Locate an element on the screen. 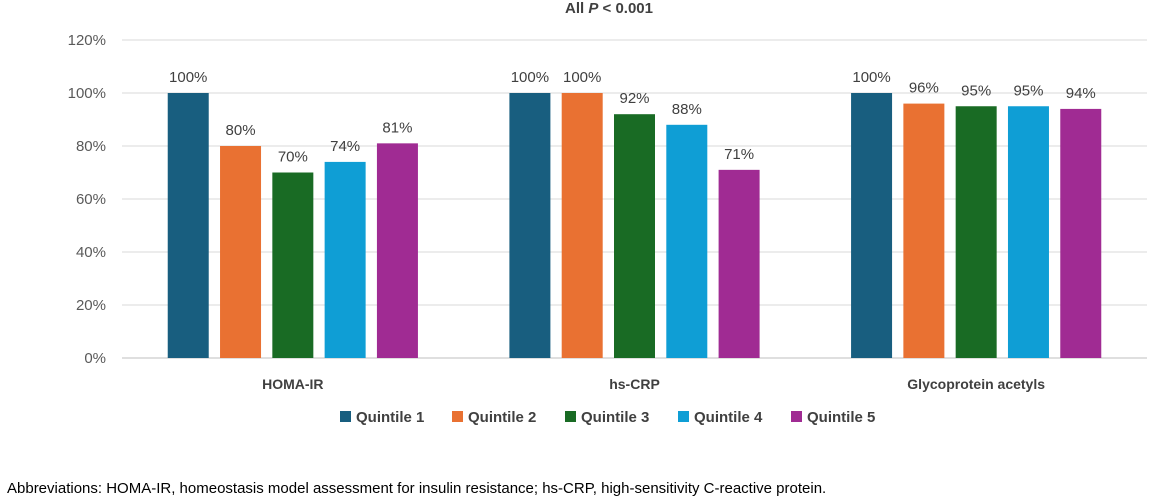 The width and height of the screenshot is (1152, 504). legend-entry: Quintile 4 is located at coordinates (728, 417).